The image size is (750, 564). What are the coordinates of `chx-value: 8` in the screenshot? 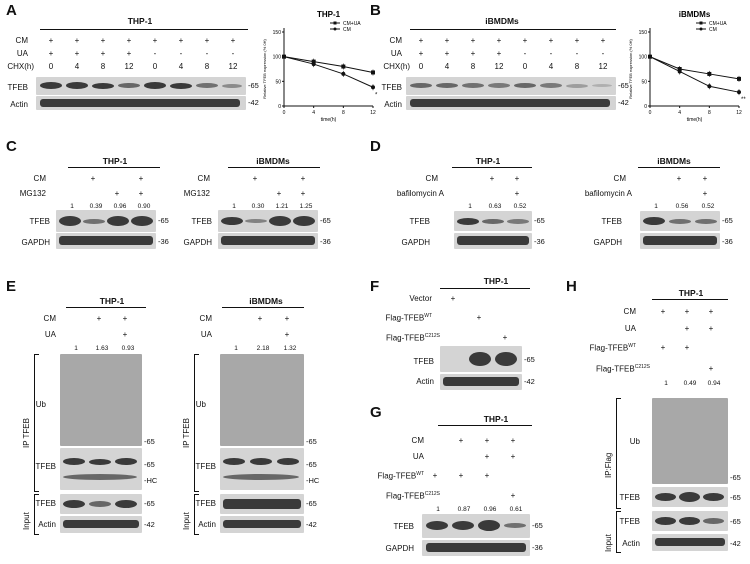 It's located at (473, 66).